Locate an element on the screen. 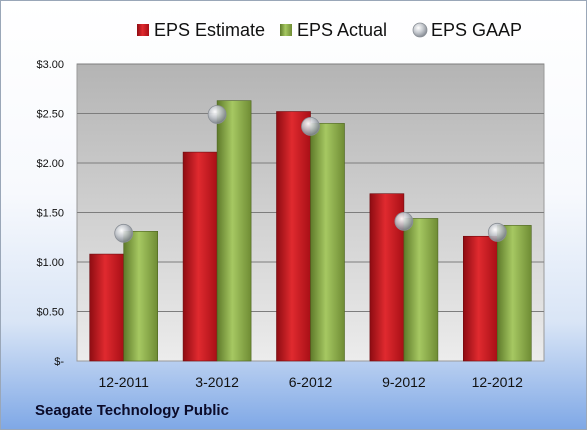 Image resolution: width=587 pixels, height=430 pixels. y-axis-ticks: $- $0.50 $1.00 $1.50 $2.00 $2.50 $3.00 is located at coordinates (50, 213).